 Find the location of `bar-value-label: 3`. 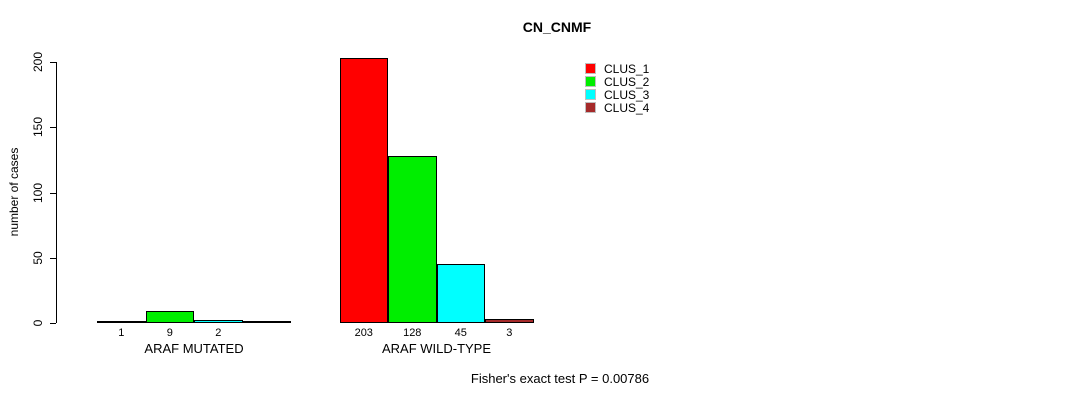

bar-value-label: 3 is located at coordinates (509, 333).